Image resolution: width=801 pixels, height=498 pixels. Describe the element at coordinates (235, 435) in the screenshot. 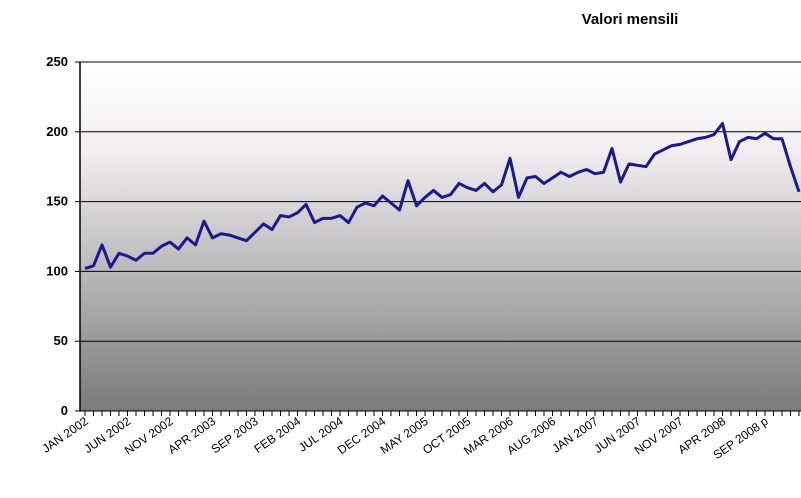

I see `x-tick-label: SEP 2003` at that location.